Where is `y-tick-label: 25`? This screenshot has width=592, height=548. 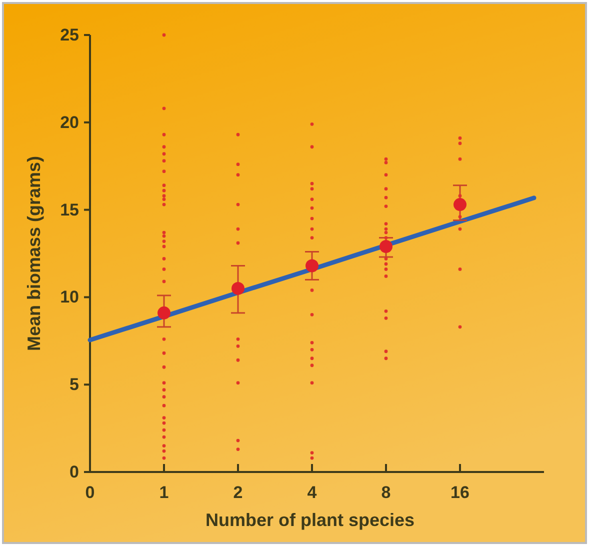 y-tick-label: 25 is located at coordinates (69, 34).